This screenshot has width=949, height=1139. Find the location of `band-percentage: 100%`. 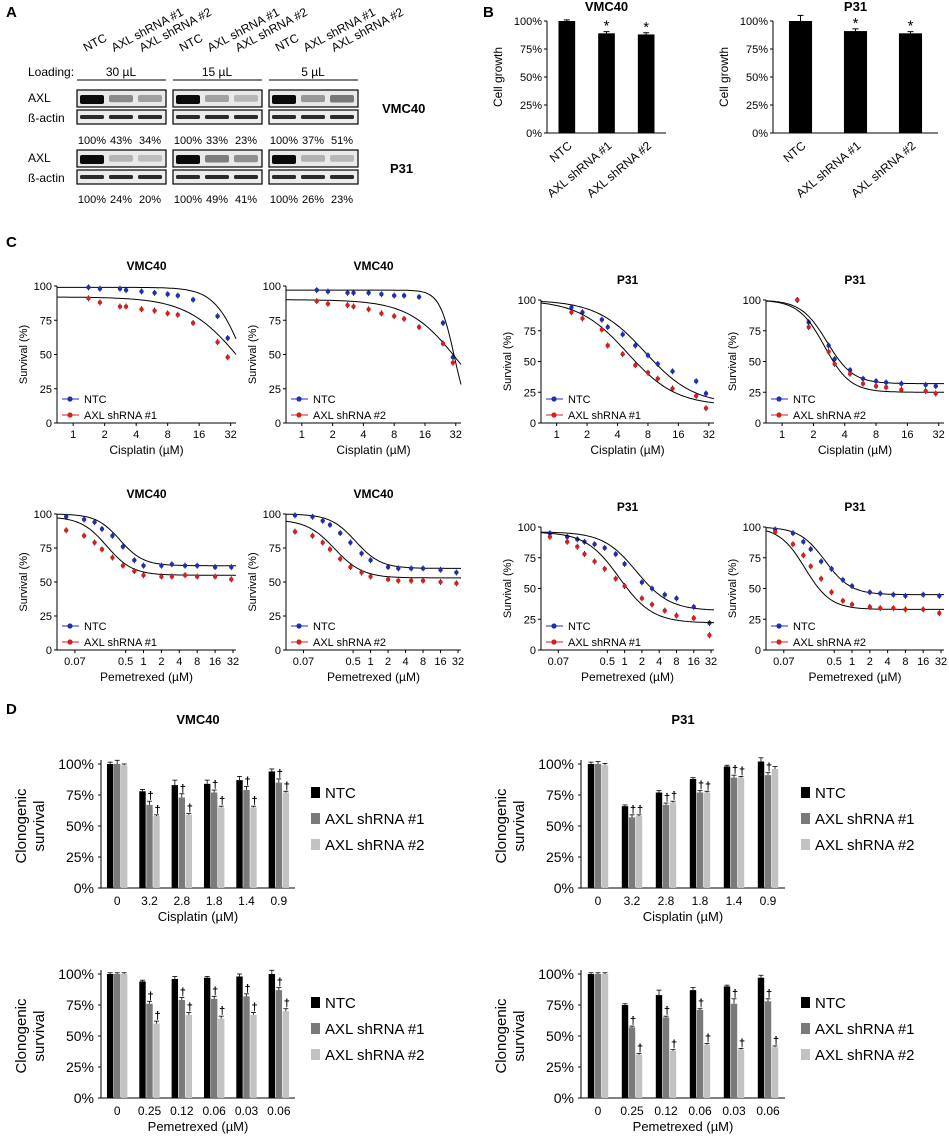

band-percentage: 100% is located at coordinates (284, 141).